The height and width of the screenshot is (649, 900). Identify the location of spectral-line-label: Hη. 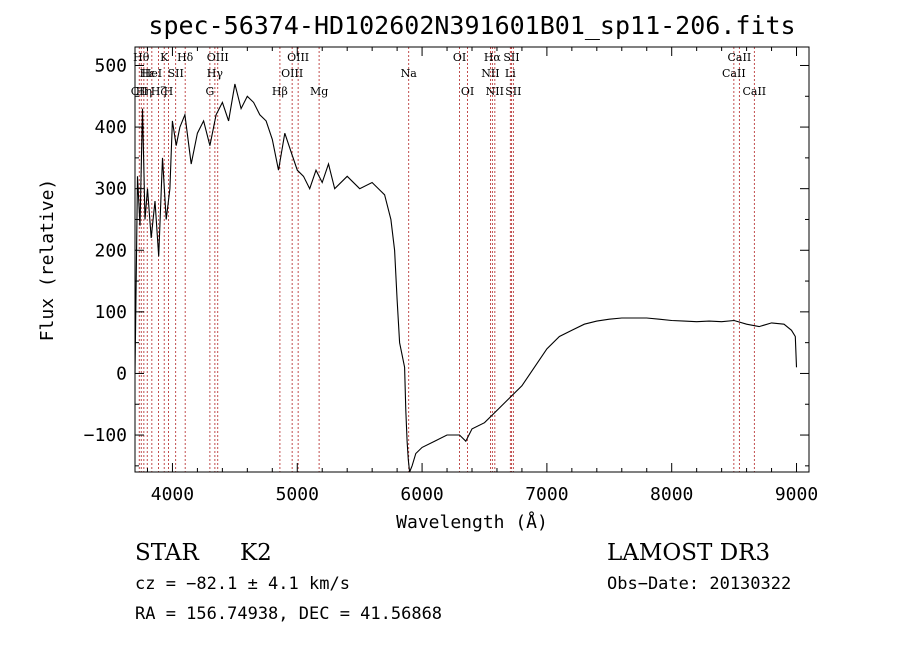
(144, 91).